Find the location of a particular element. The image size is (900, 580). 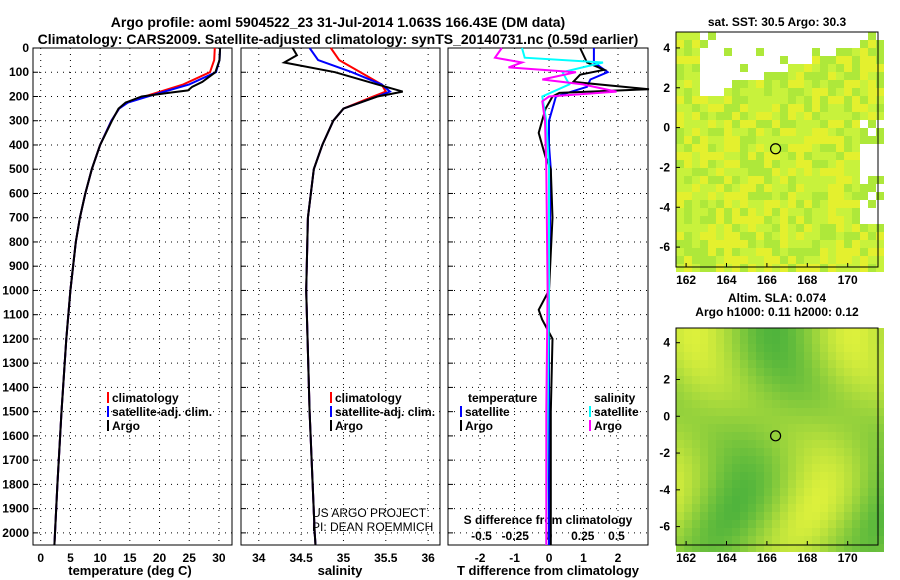

legend-label: satellite-adj. clim. is located at coordinates (385, 412).